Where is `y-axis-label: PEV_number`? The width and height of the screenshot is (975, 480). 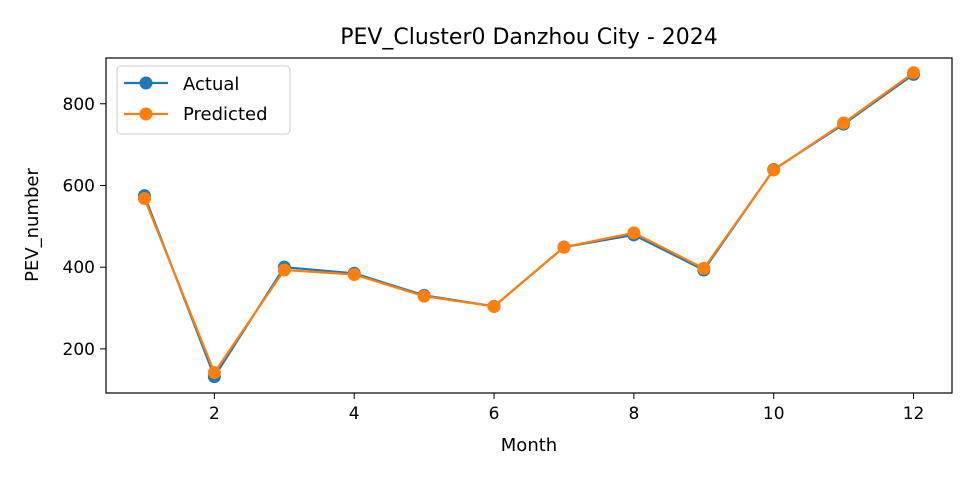
y-axis-label: PEV_number is located at coordinates (32, 225).